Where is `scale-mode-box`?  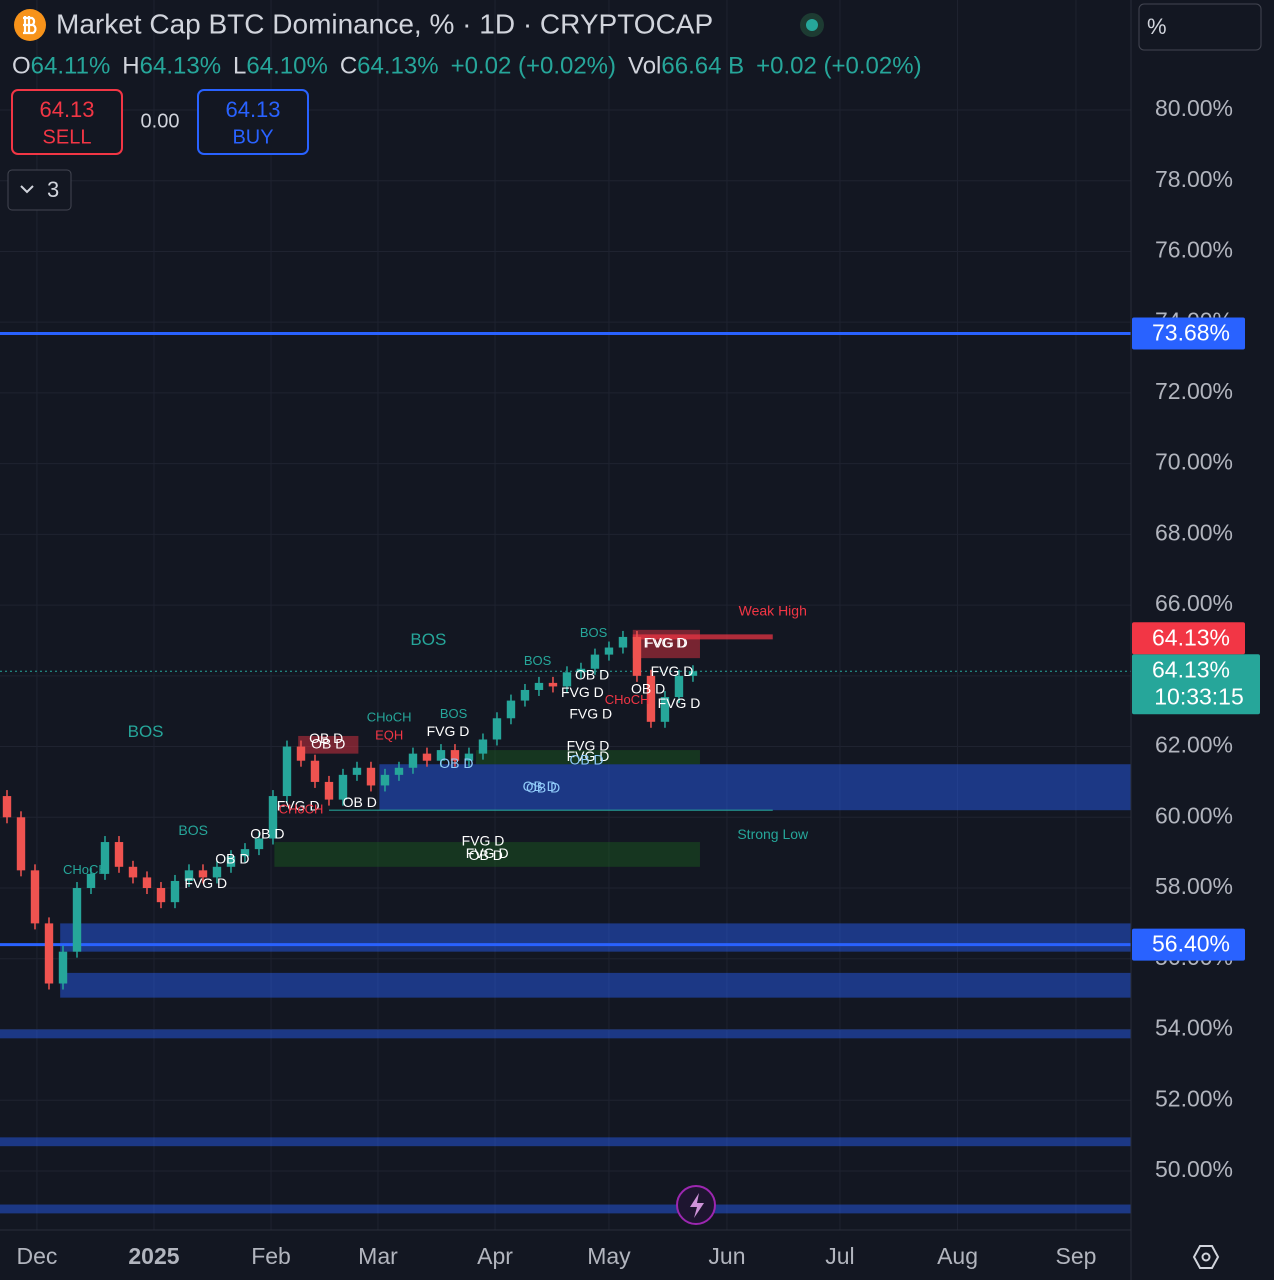 scale-mode-box is located at coordinates (1200, 27).